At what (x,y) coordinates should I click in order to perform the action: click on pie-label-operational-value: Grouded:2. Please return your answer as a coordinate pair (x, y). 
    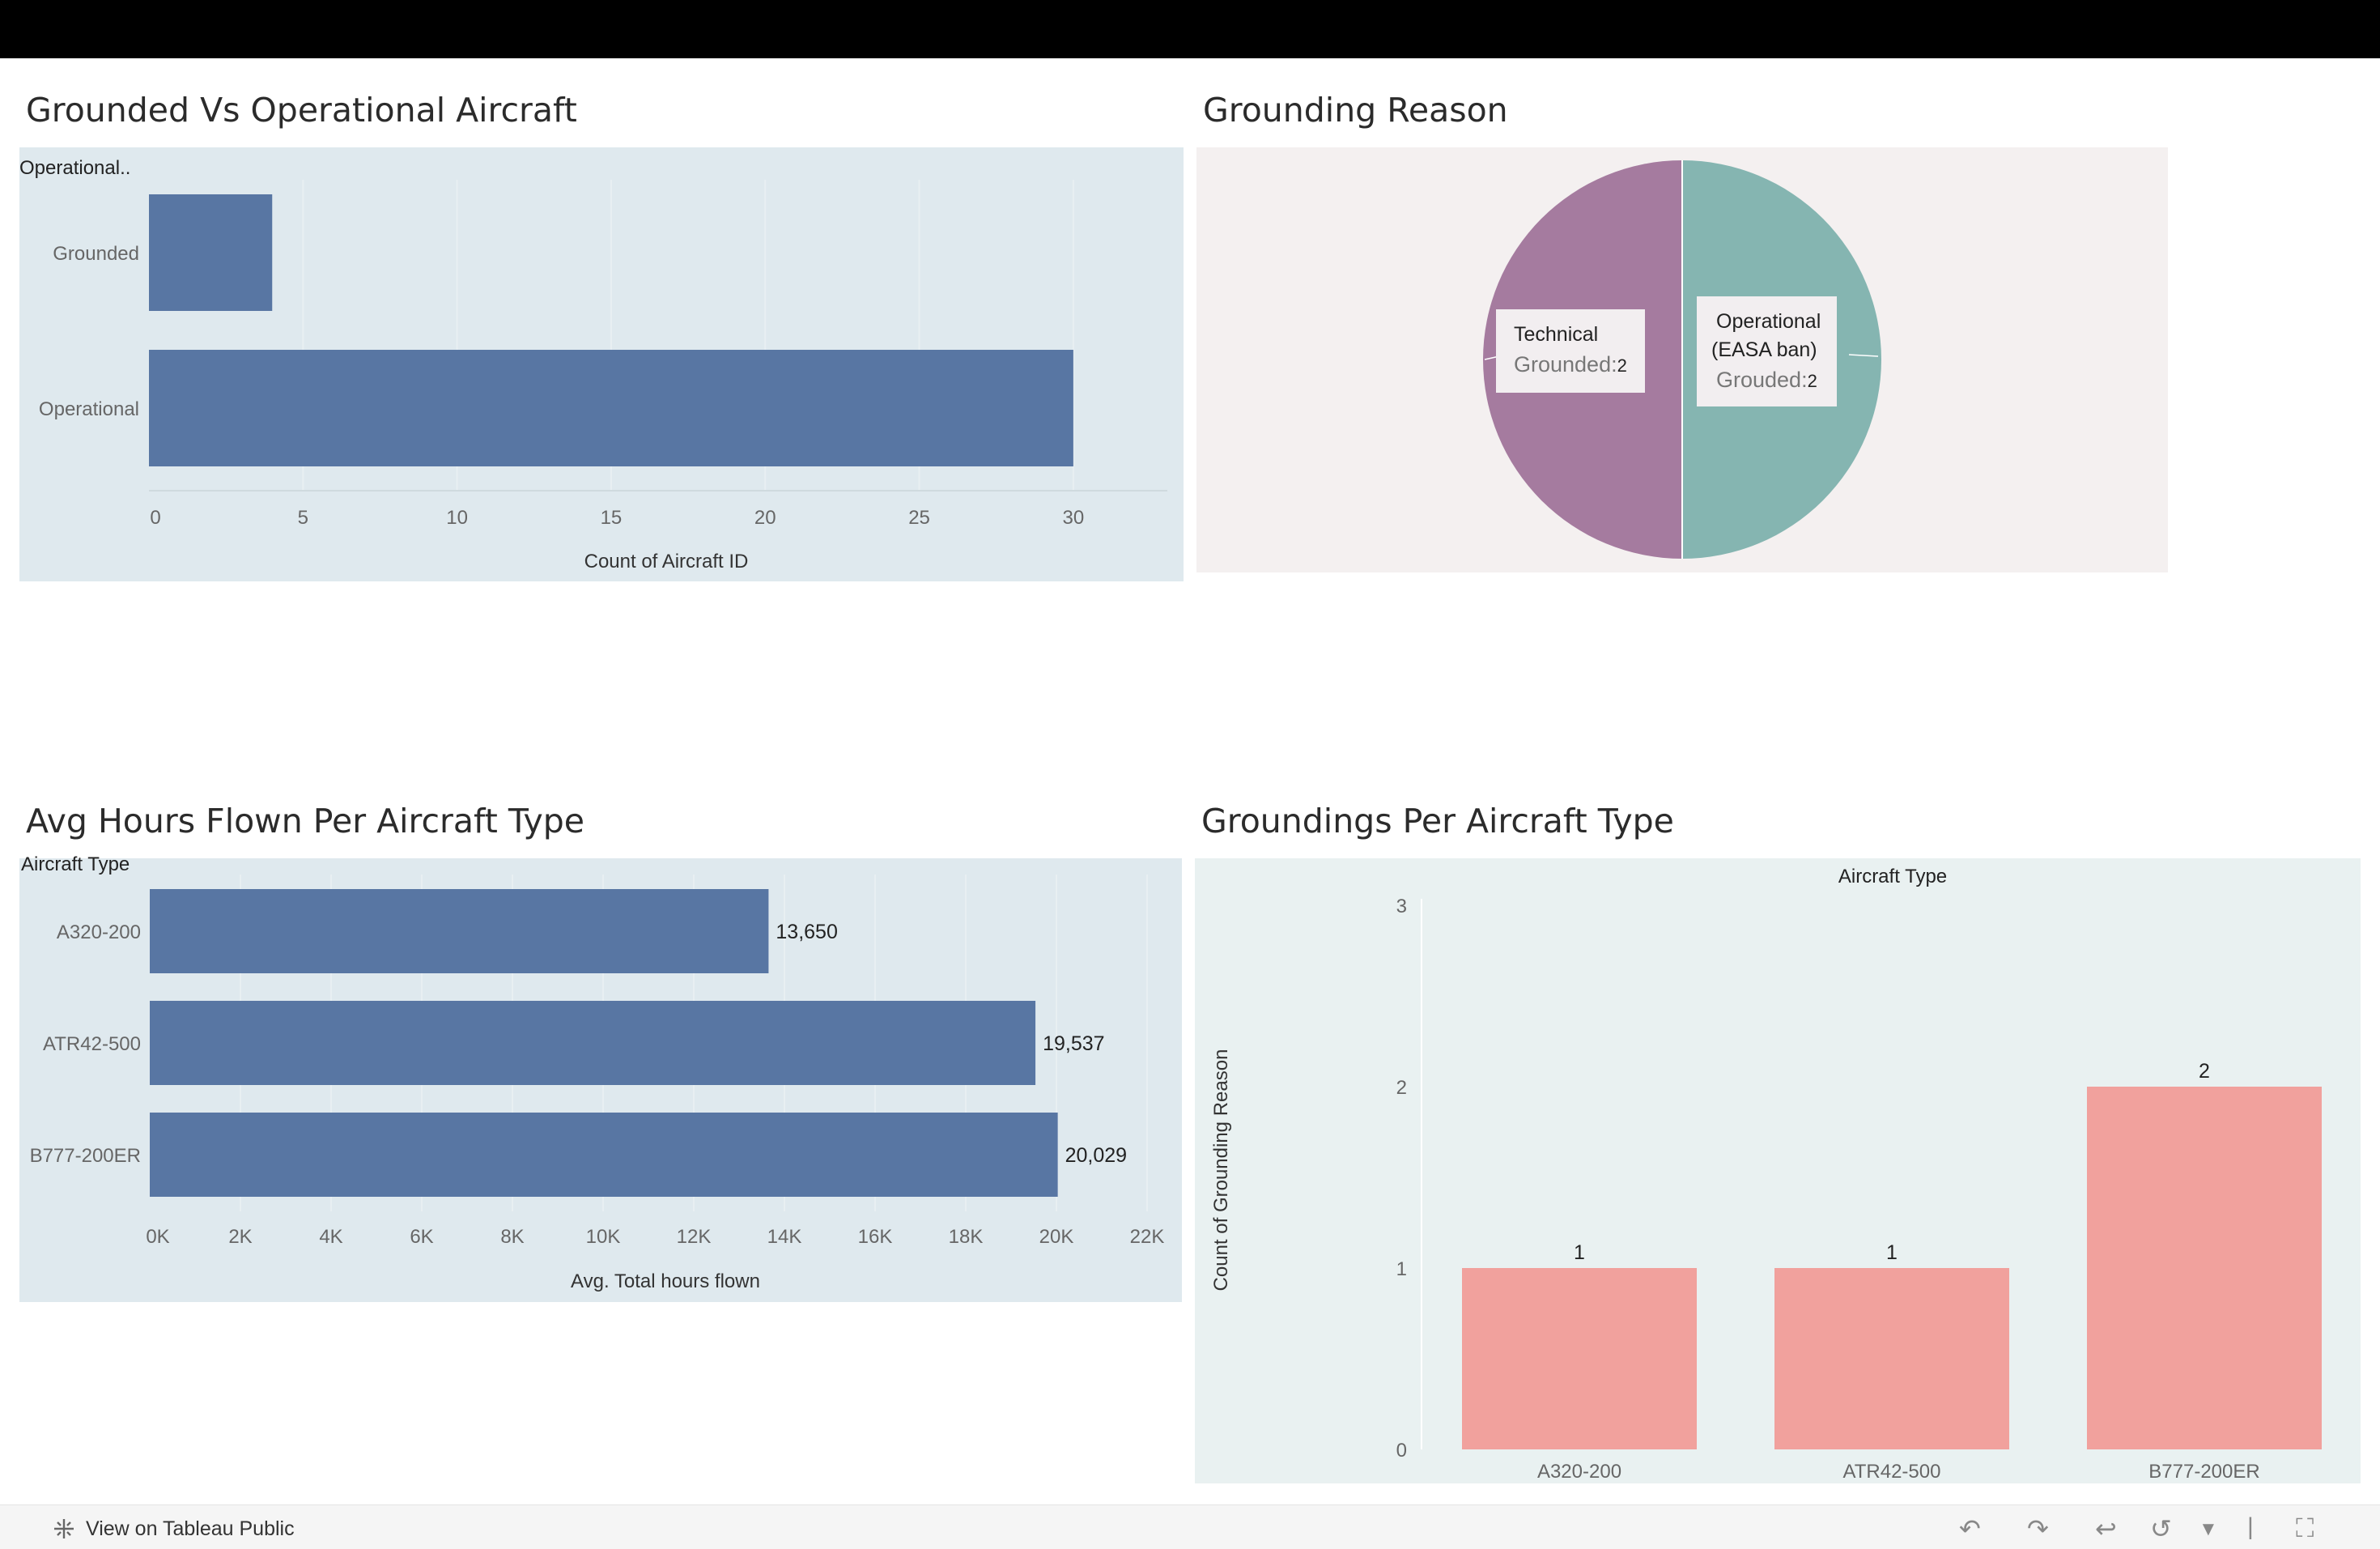
    Looking at the image, I should click on (1766, 380).